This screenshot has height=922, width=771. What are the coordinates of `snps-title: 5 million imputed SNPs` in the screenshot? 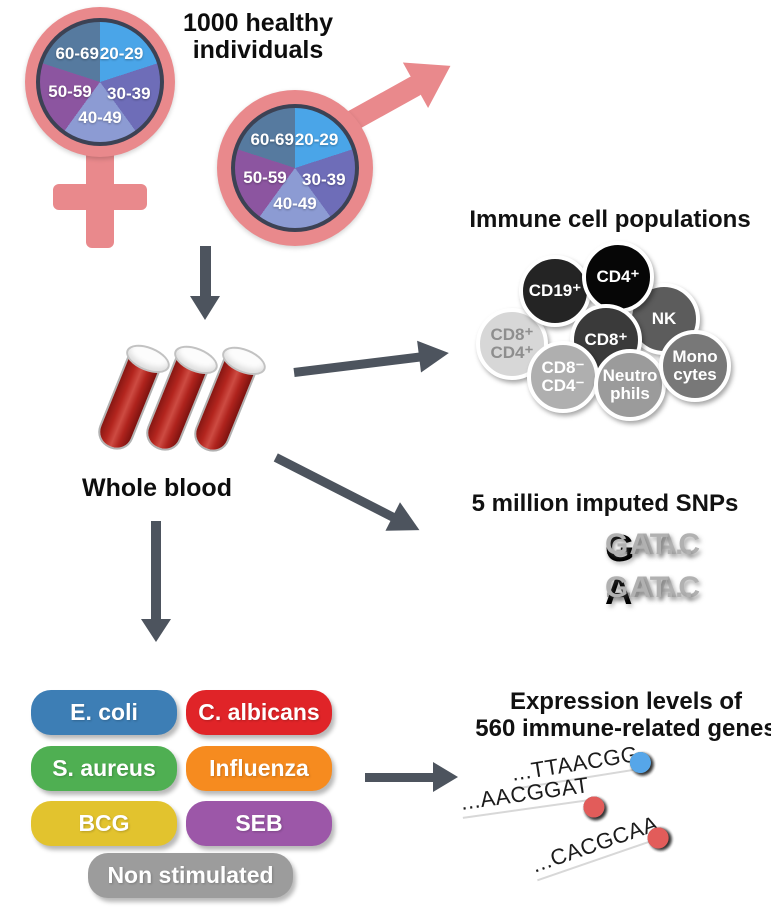 It's located at (605, 503).